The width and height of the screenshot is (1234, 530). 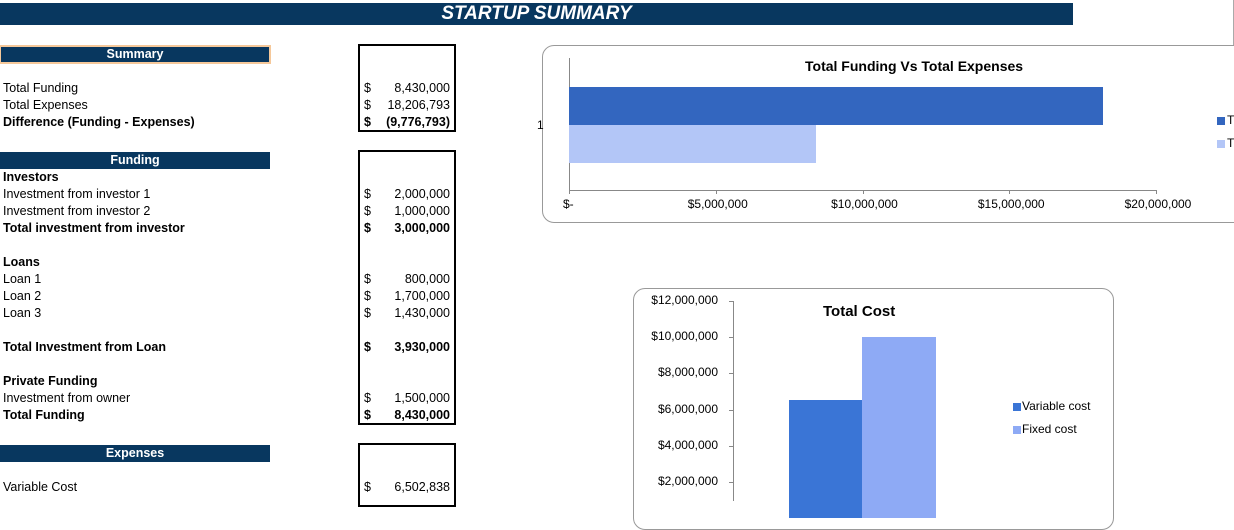 What do you see at coordinates (418, 122) in the screenshot?
I see `amount: (9,776,793)` at bounding box center [418, 122].